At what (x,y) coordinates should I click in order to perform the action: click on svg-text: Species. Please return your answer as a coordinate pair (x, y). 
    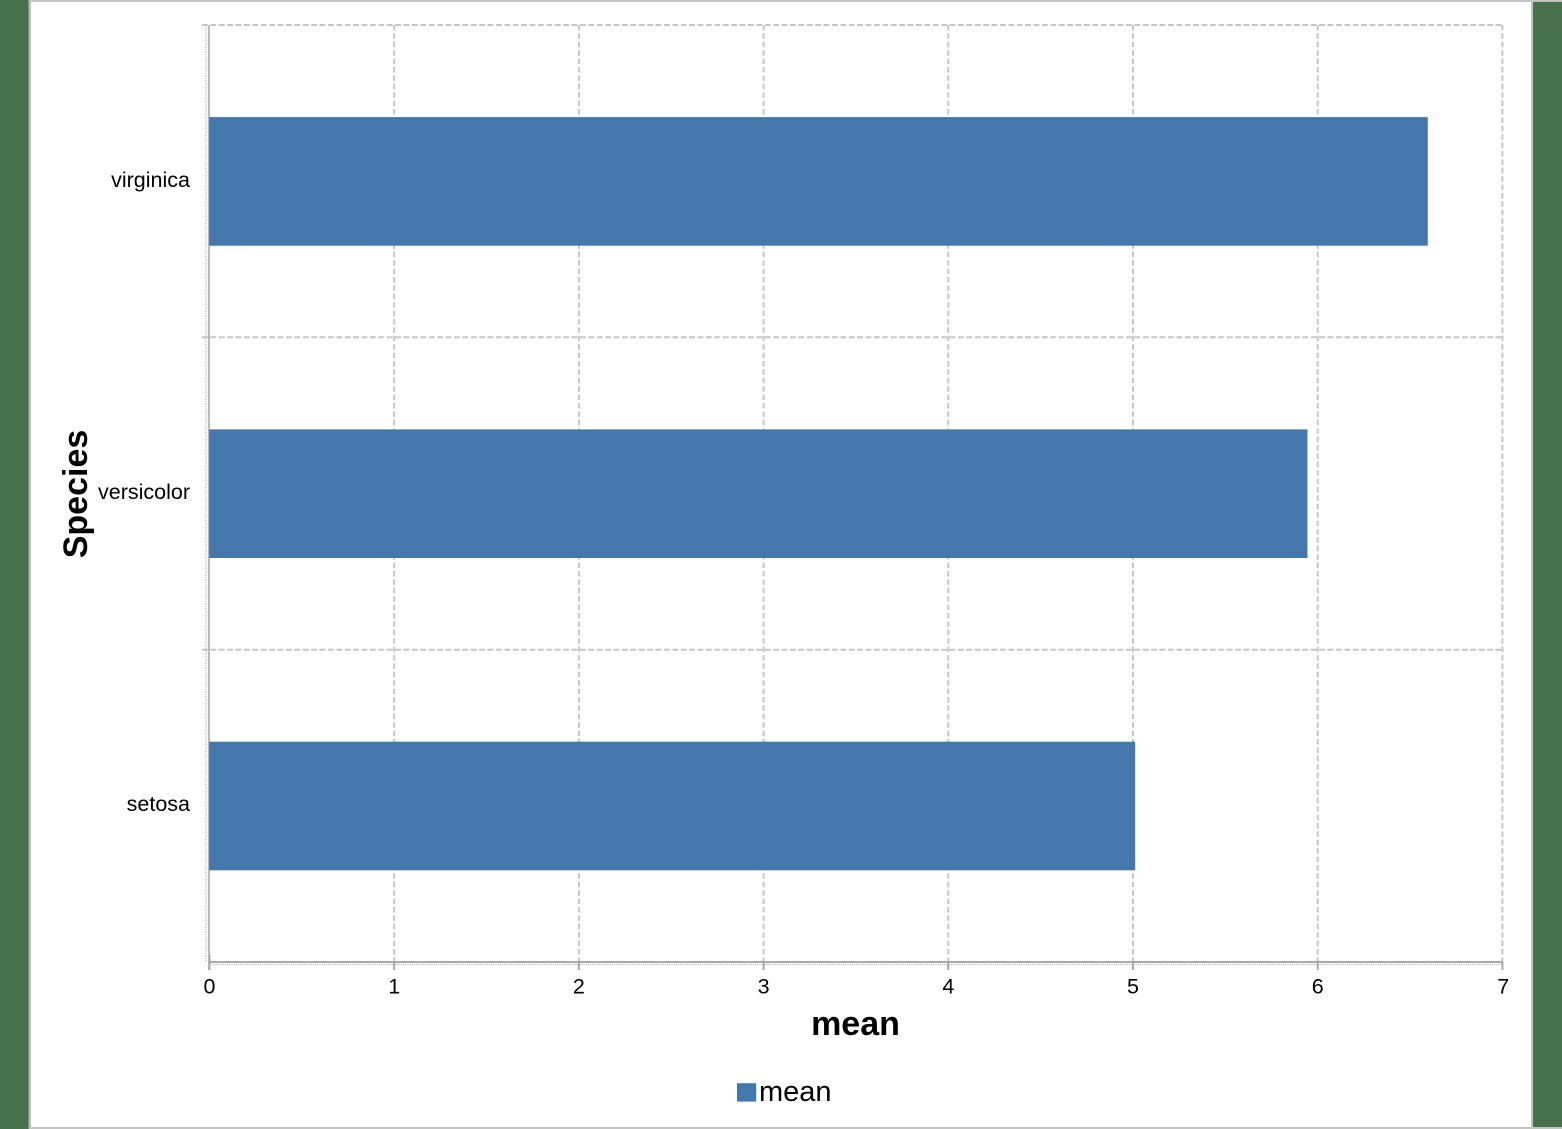
    Looking at the image, I should click on (76, 494).